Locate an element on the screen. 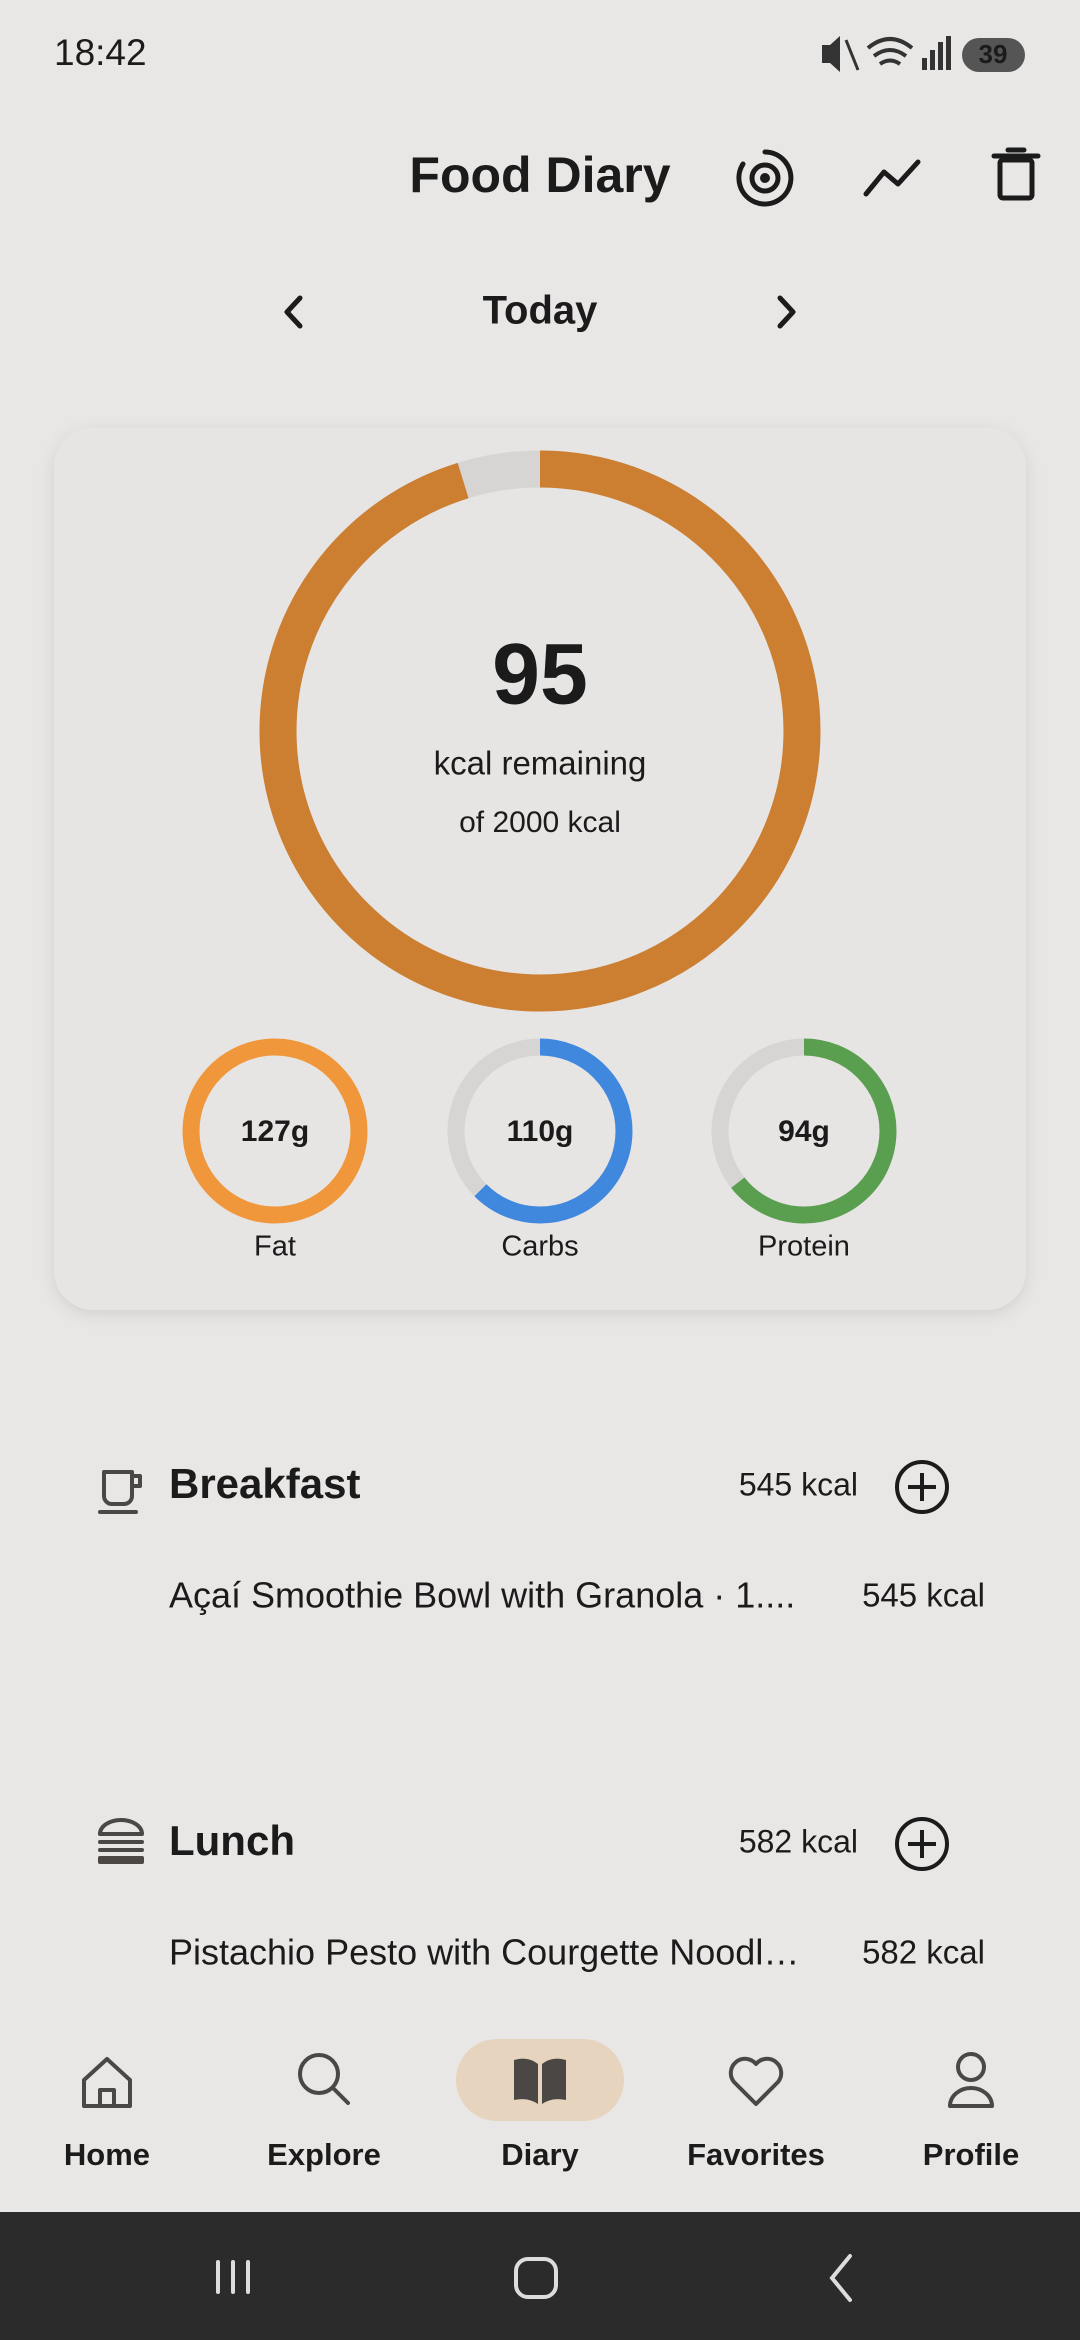  back-button is located at coordinates (840, 2278).